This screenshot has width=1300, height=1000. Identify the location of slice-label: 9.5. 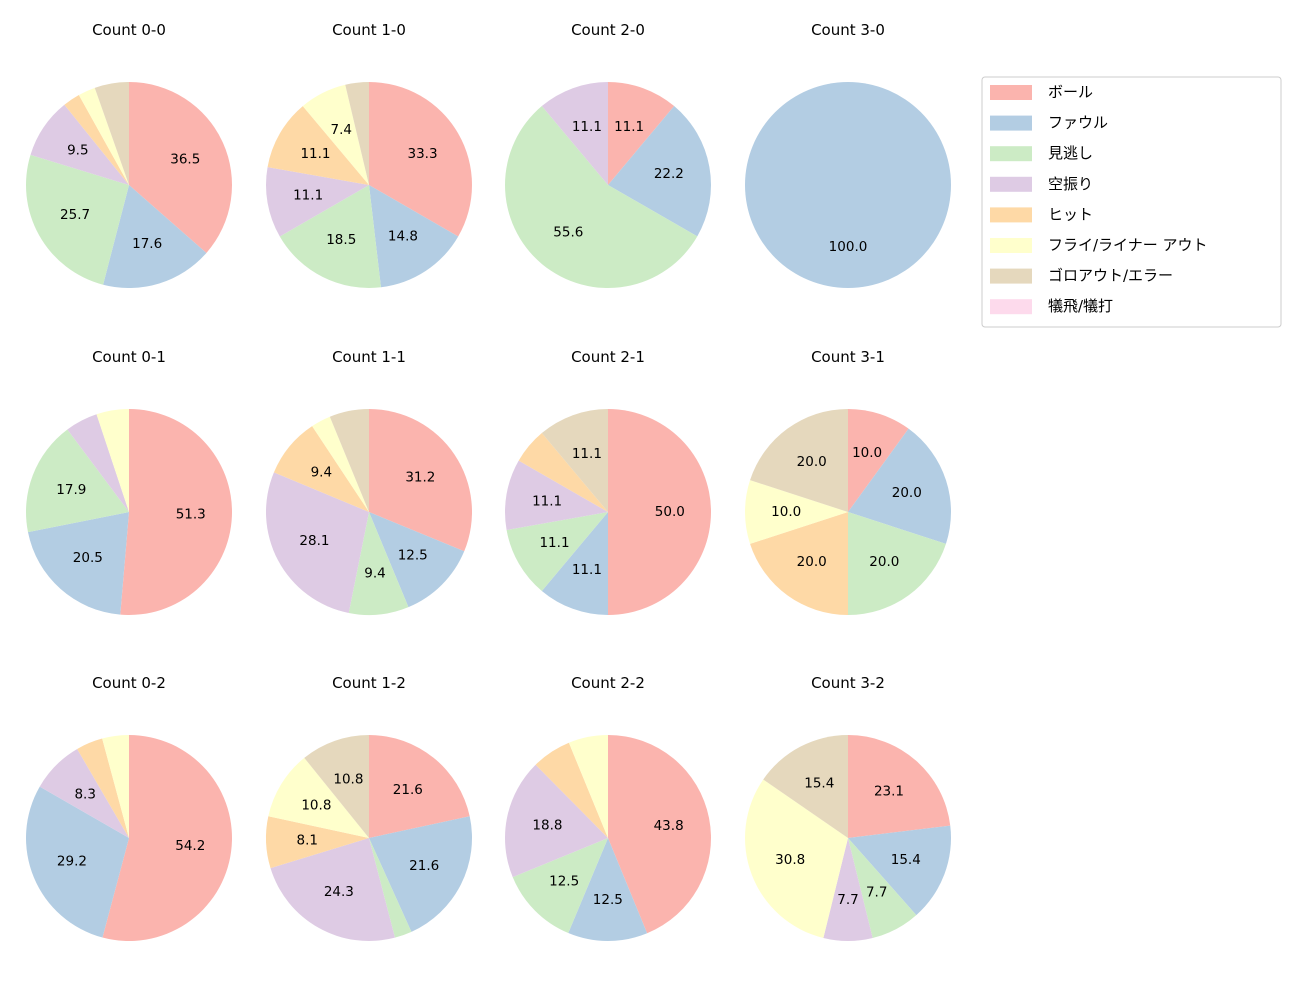
(77, 150).